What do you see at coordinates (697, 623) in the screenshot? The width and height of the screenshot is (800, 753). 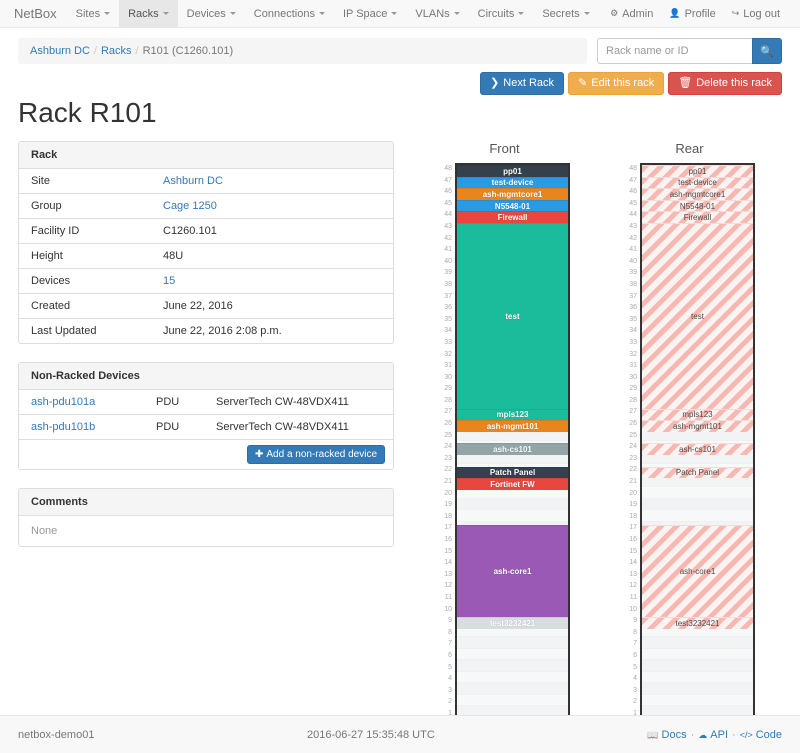 I see `rear-device-test3232421: test3232421` at bounding box center [697, 623].